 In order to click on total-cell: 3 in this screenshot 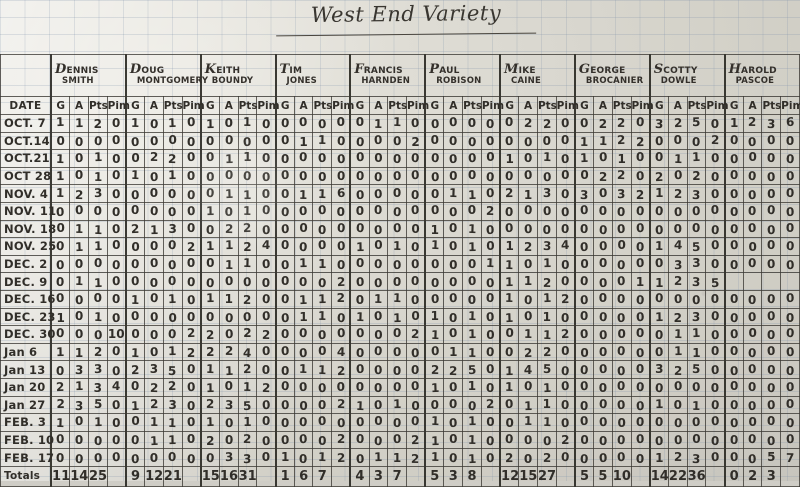, I will do `click(378, 476)`.